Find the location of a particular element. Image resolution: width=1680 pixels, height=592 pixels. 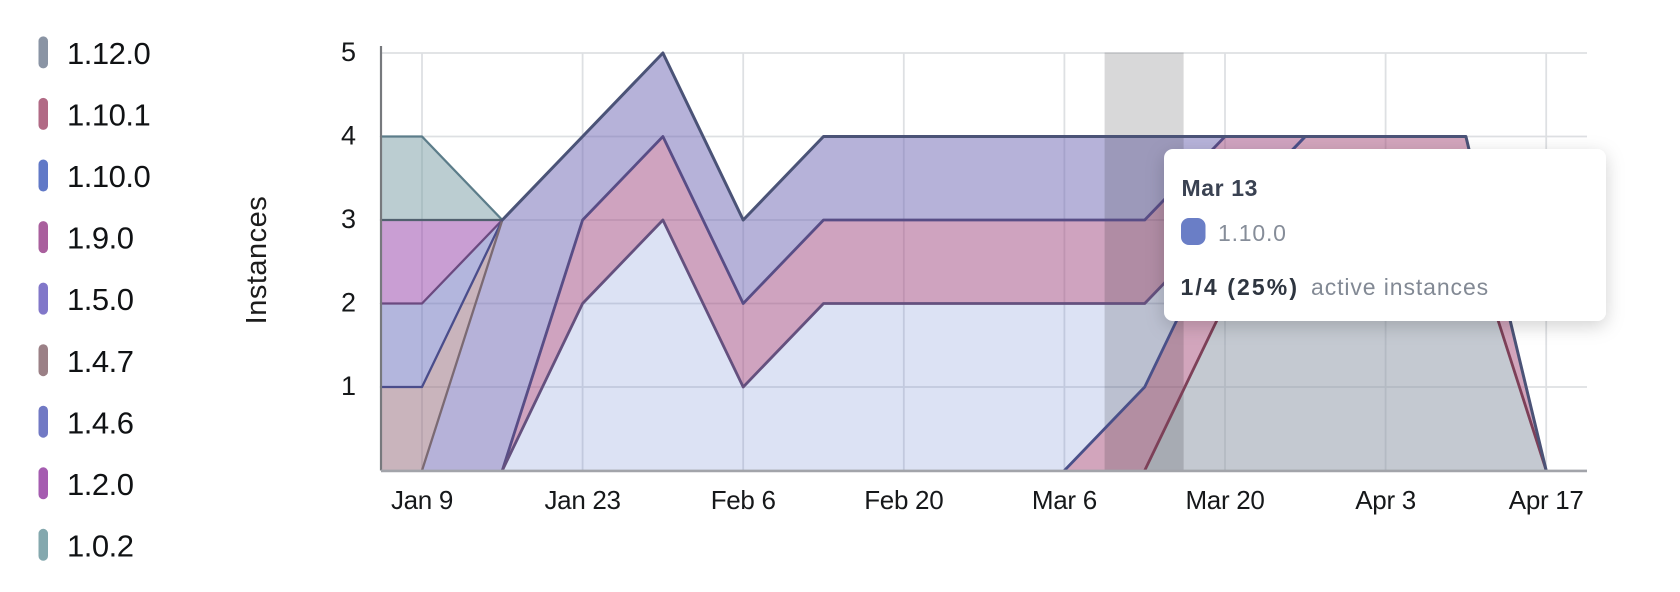

svg-text: 2 is located at coordinates (348, 302).